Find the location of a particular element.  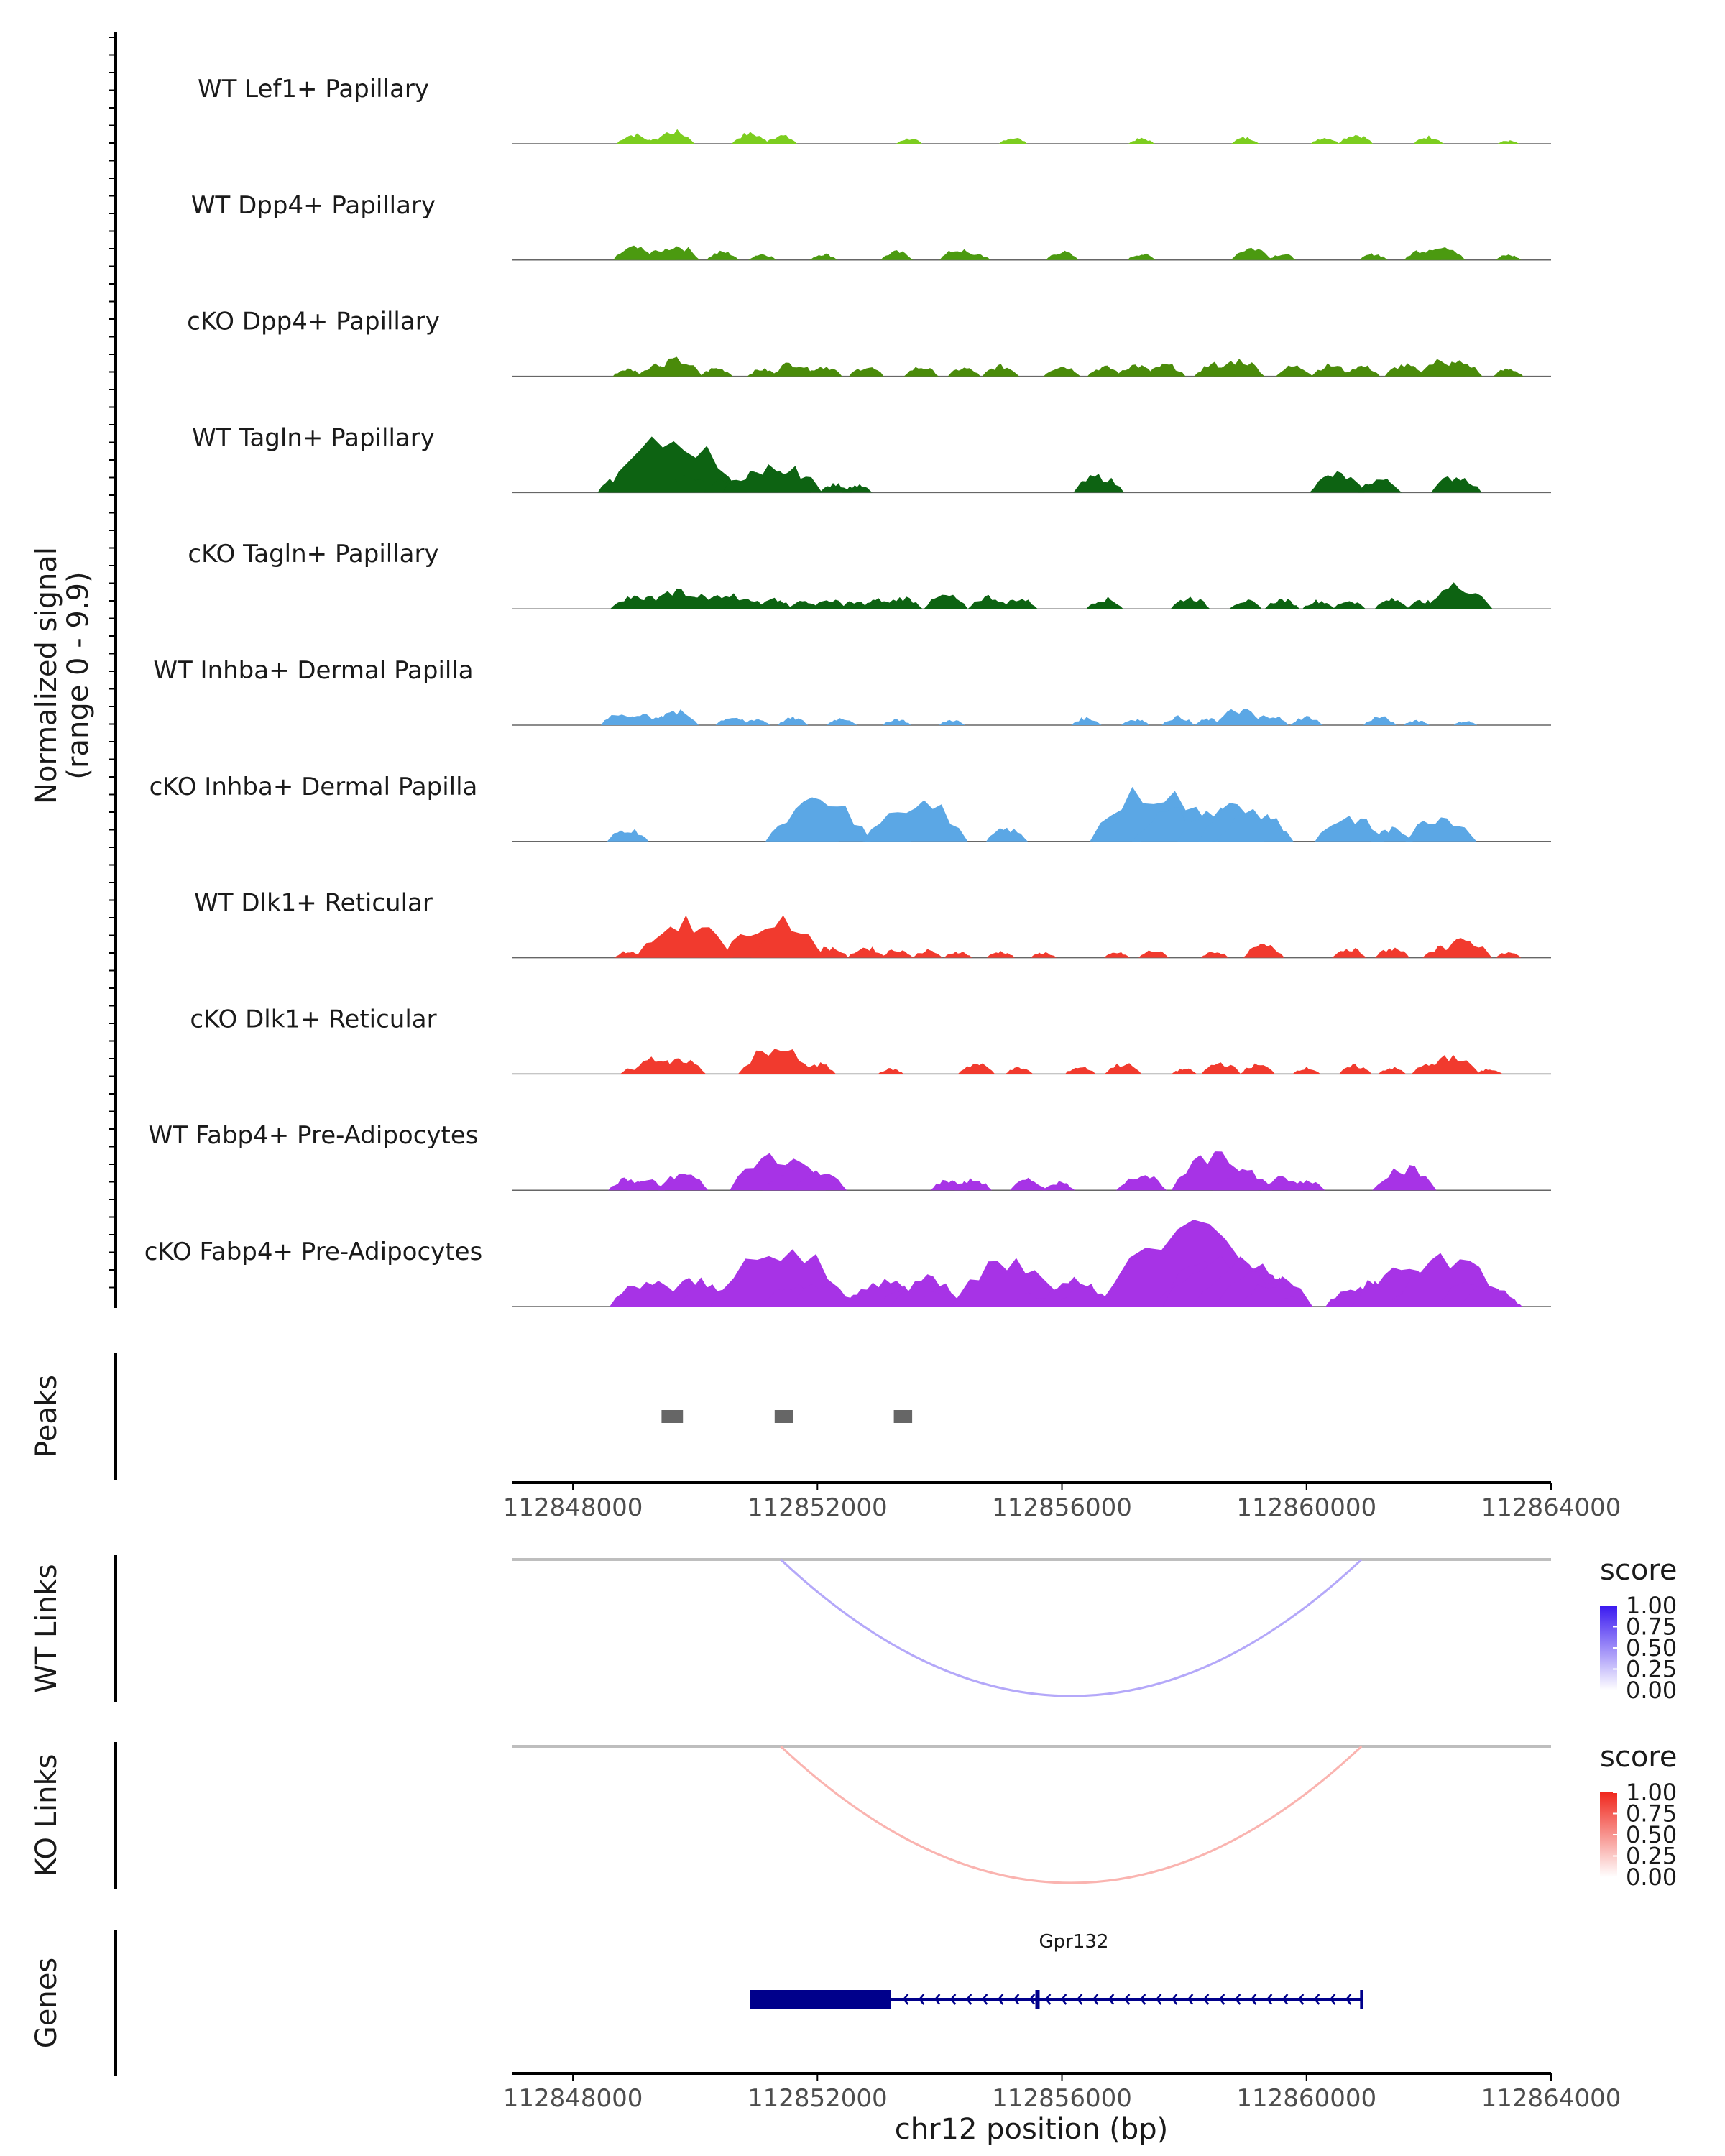

links-panel-label: WT Links is located at coordinates (46, 1628).